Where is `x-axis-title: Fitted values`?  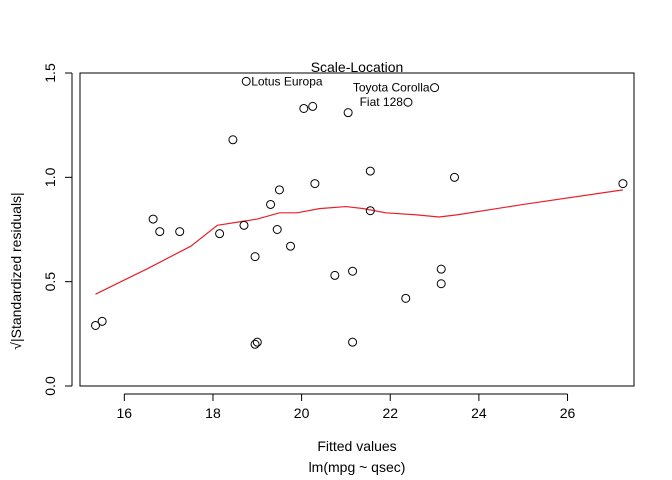
x-axis-title: Fitted values is located at coordinates (356, 446).